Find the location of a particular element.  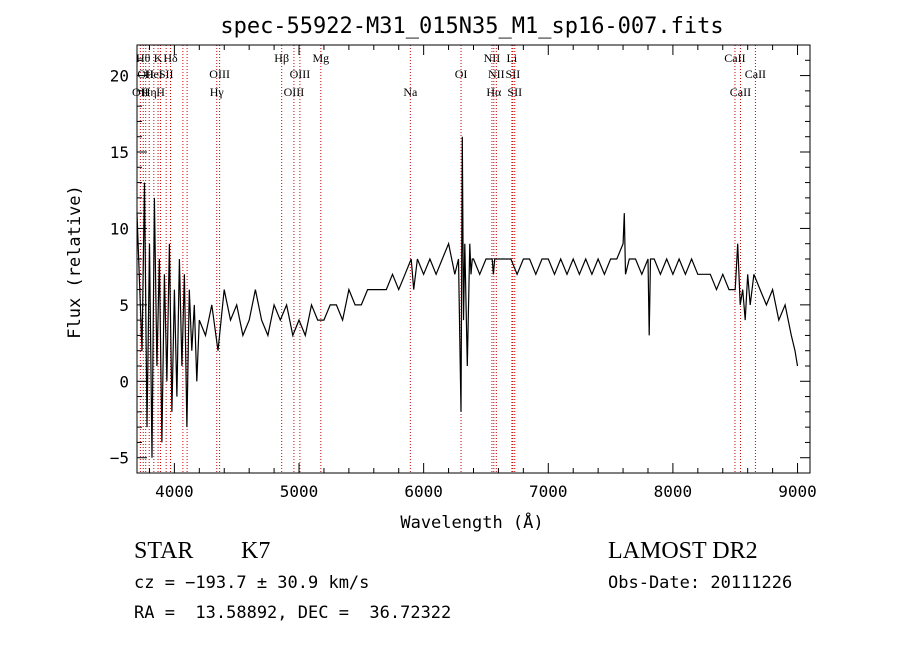

y-tick-label: 20 is located at coordinates (119, 76).